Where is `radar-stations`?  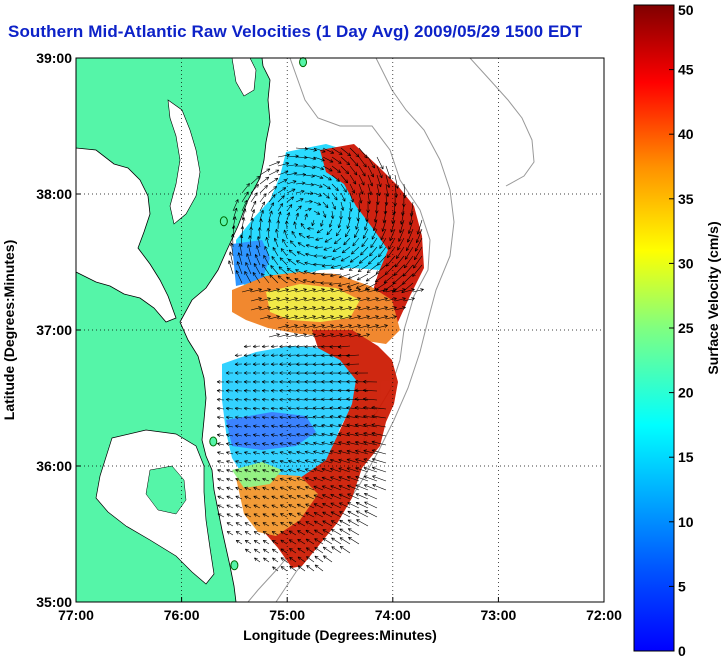
radar-stations is located at coordinates (258, 314).